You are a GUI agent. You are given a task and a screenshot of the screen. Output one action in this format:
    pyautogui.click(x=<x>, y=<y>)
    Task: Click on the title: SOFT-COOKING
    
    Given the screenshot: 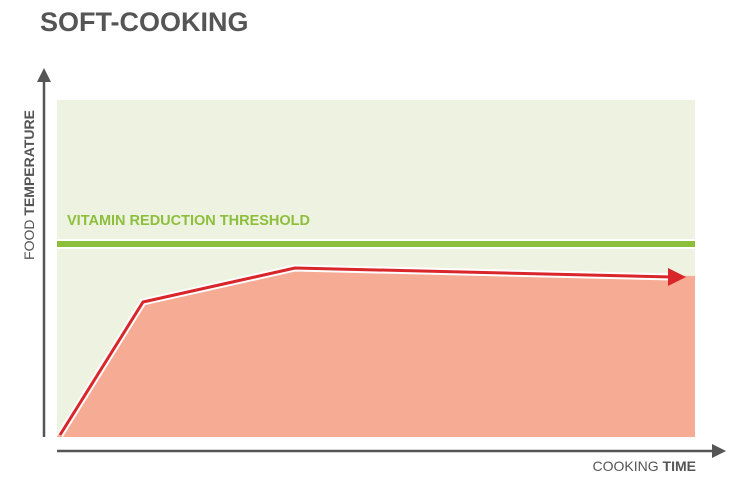 What is the action you would take?
    pyautogui.click(x=144, y=22)
    